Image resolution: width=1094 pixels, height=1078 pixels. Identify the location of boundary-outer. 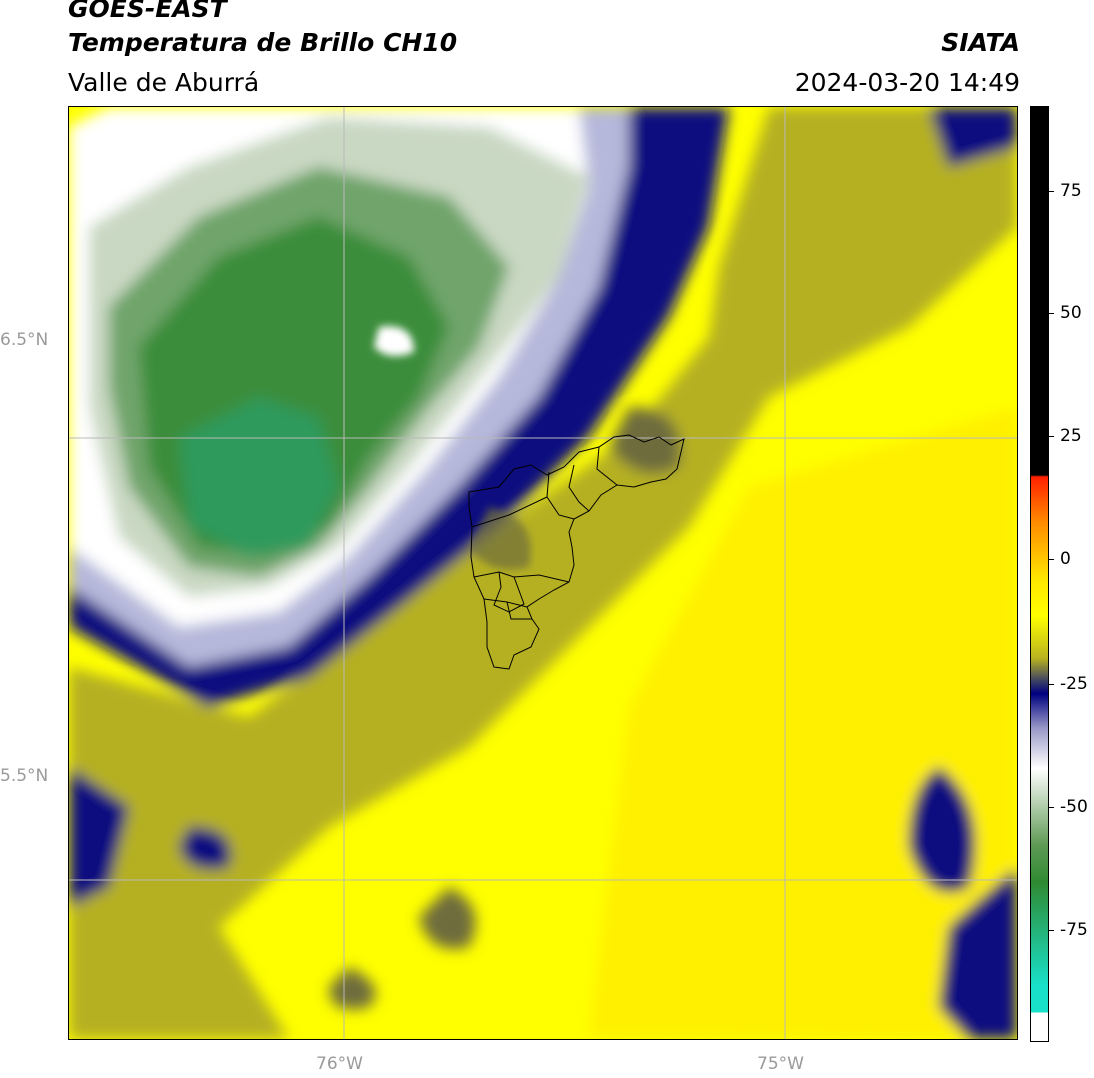
(576, 552).